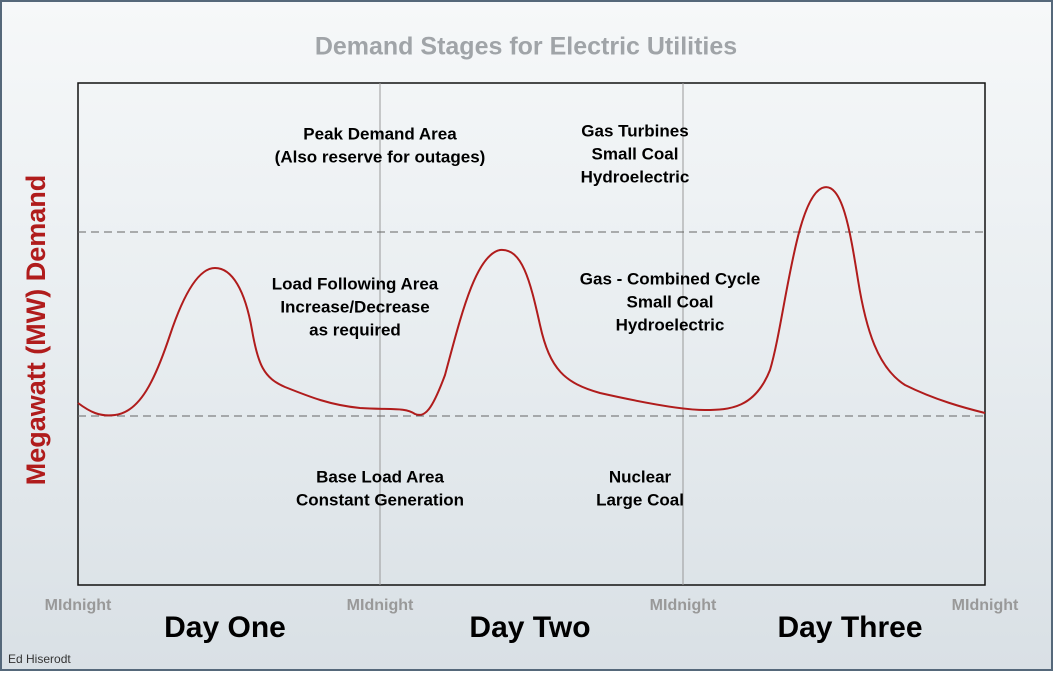 The image size is (1053, 676). Describe the element at coordinates (670, 278) in the screenshot. I see `region-text: Gas - Combined Cycle` at that location.